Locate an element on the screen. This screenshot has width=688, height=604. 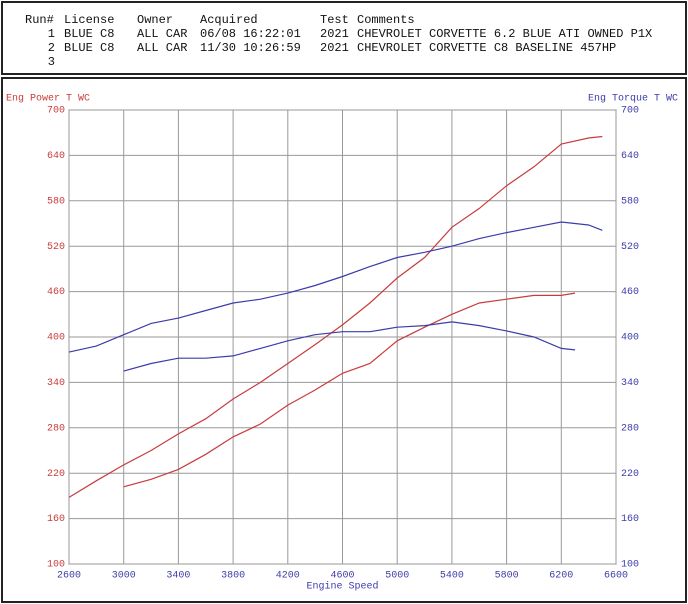
y2-tick-label: 520 is located at coordinates (630, 247).